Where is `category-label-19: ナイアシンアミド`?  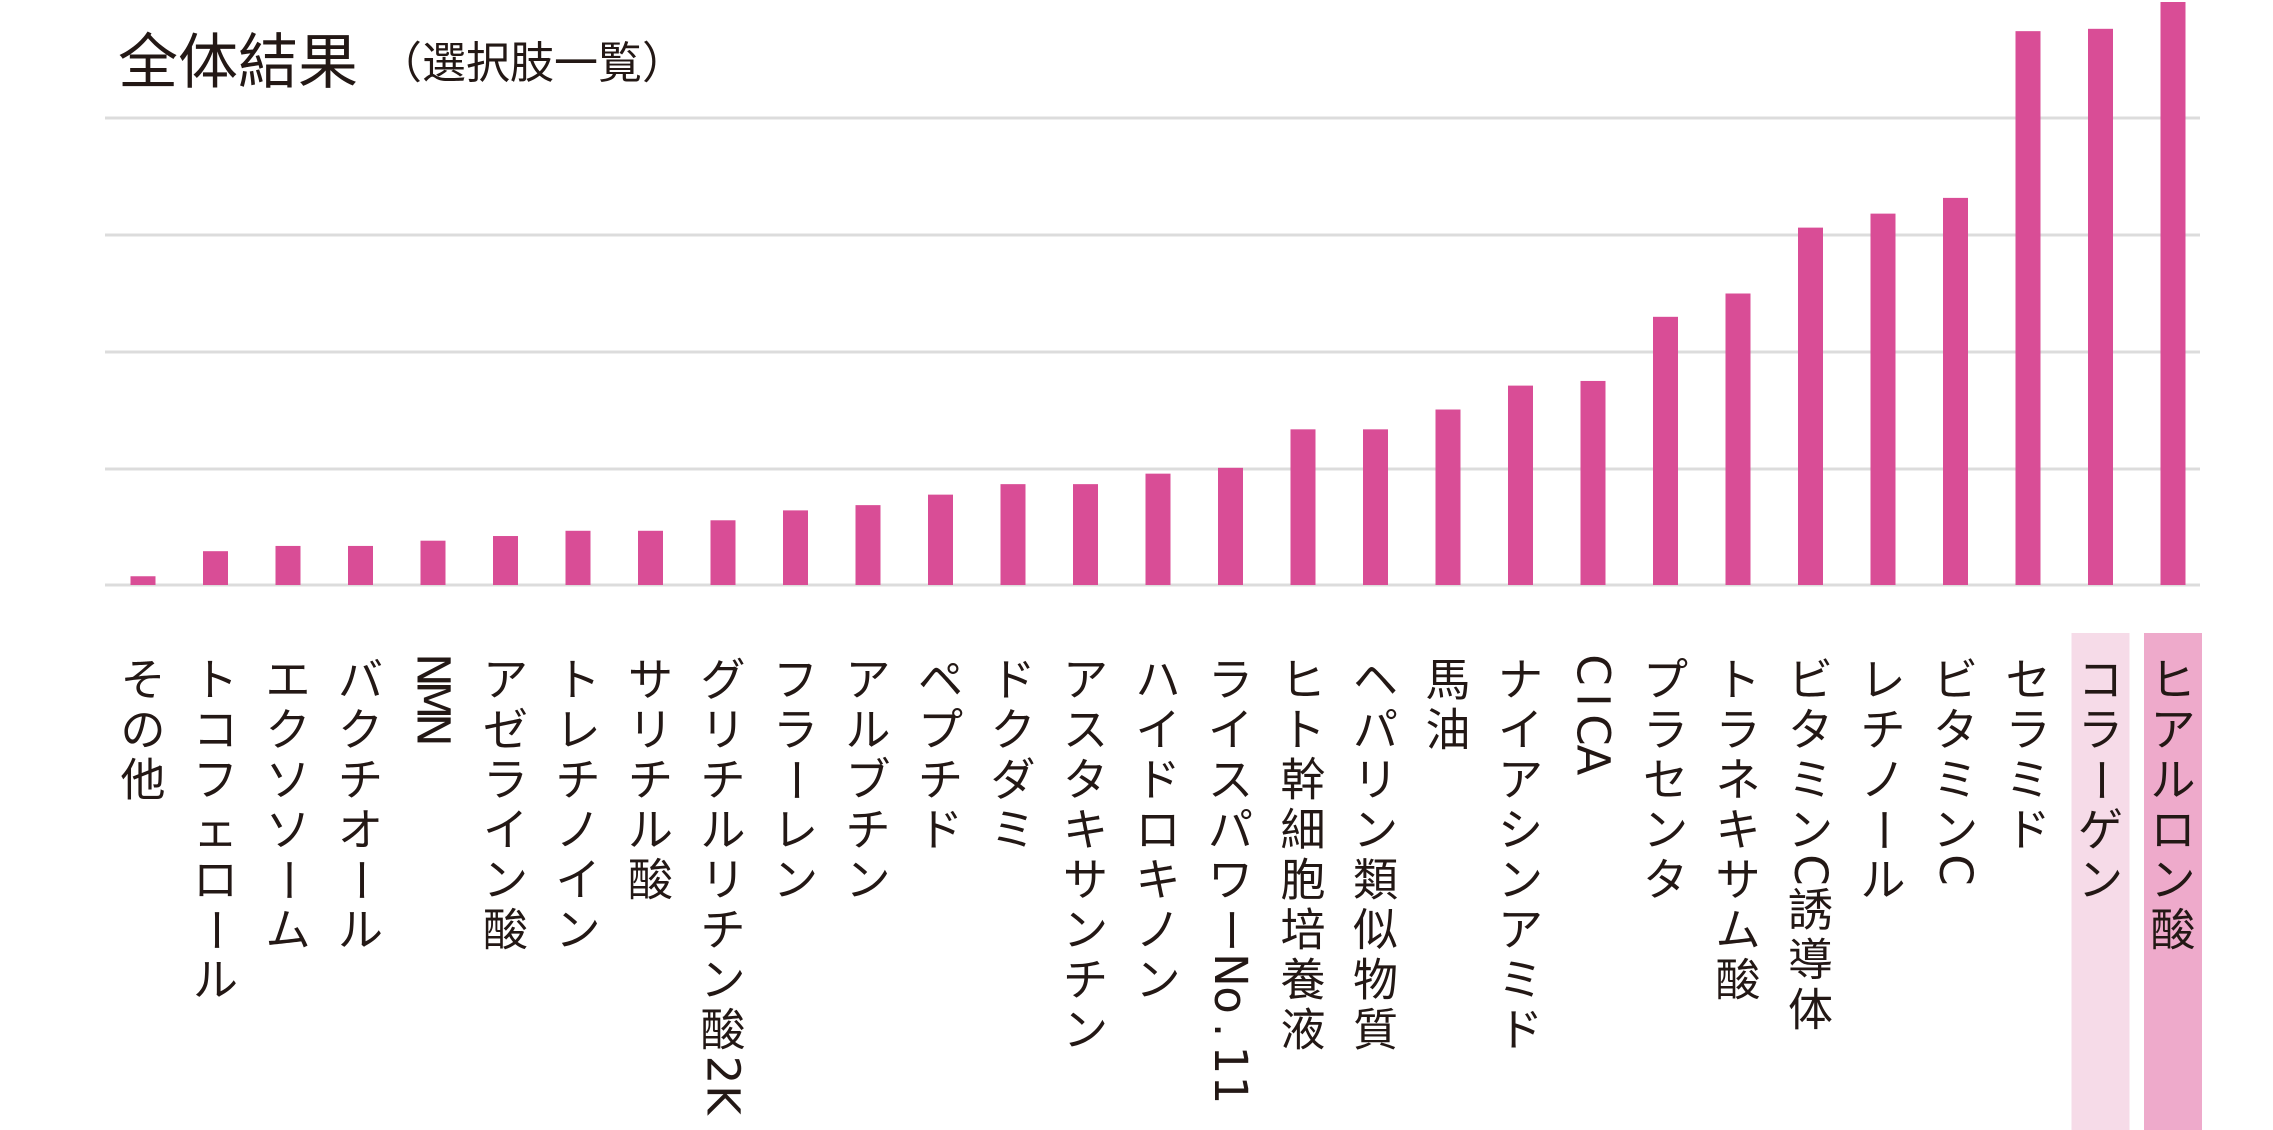 category-label-19: ナイアシンアミド is located at coordinates (1520, 855).